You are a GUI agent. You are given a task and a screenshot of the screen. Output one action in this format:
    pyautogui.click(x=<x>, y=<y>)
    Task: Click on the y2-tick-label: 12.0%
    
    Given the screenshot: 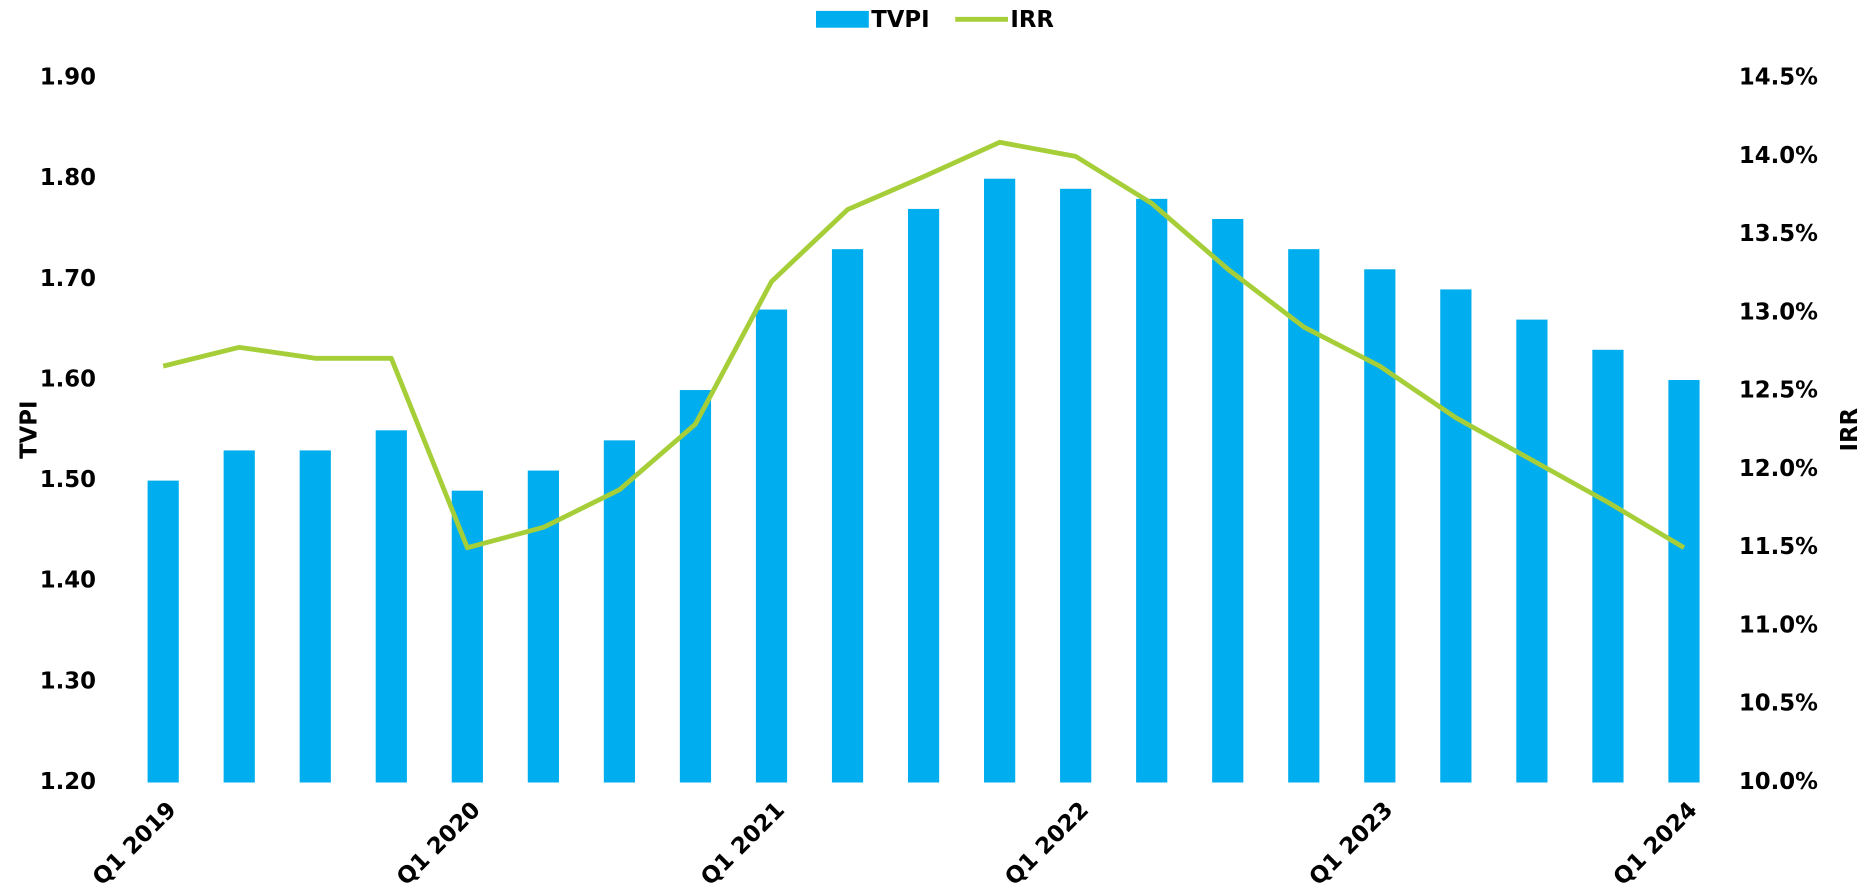 What is the action you would take?
    pyautogui.click(x=1778, y=469)
    